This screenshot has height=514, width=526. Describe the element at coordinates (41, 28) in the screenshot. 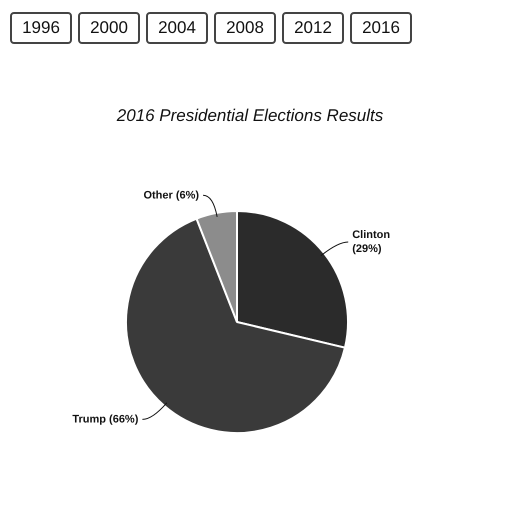

I see `text: 1996` at that location.